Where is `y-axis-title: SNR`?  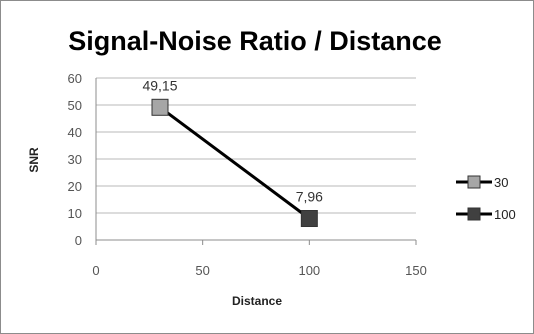 y-axis-title: SNR is located at coordinates (34, 160).